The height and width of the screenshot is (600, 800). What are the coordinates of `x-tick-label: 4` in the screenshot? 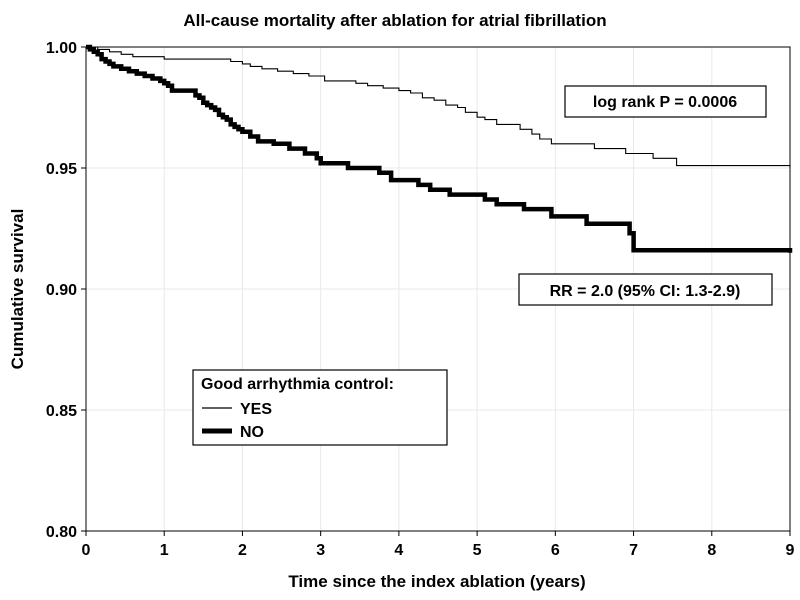 It's located at (398, 550).